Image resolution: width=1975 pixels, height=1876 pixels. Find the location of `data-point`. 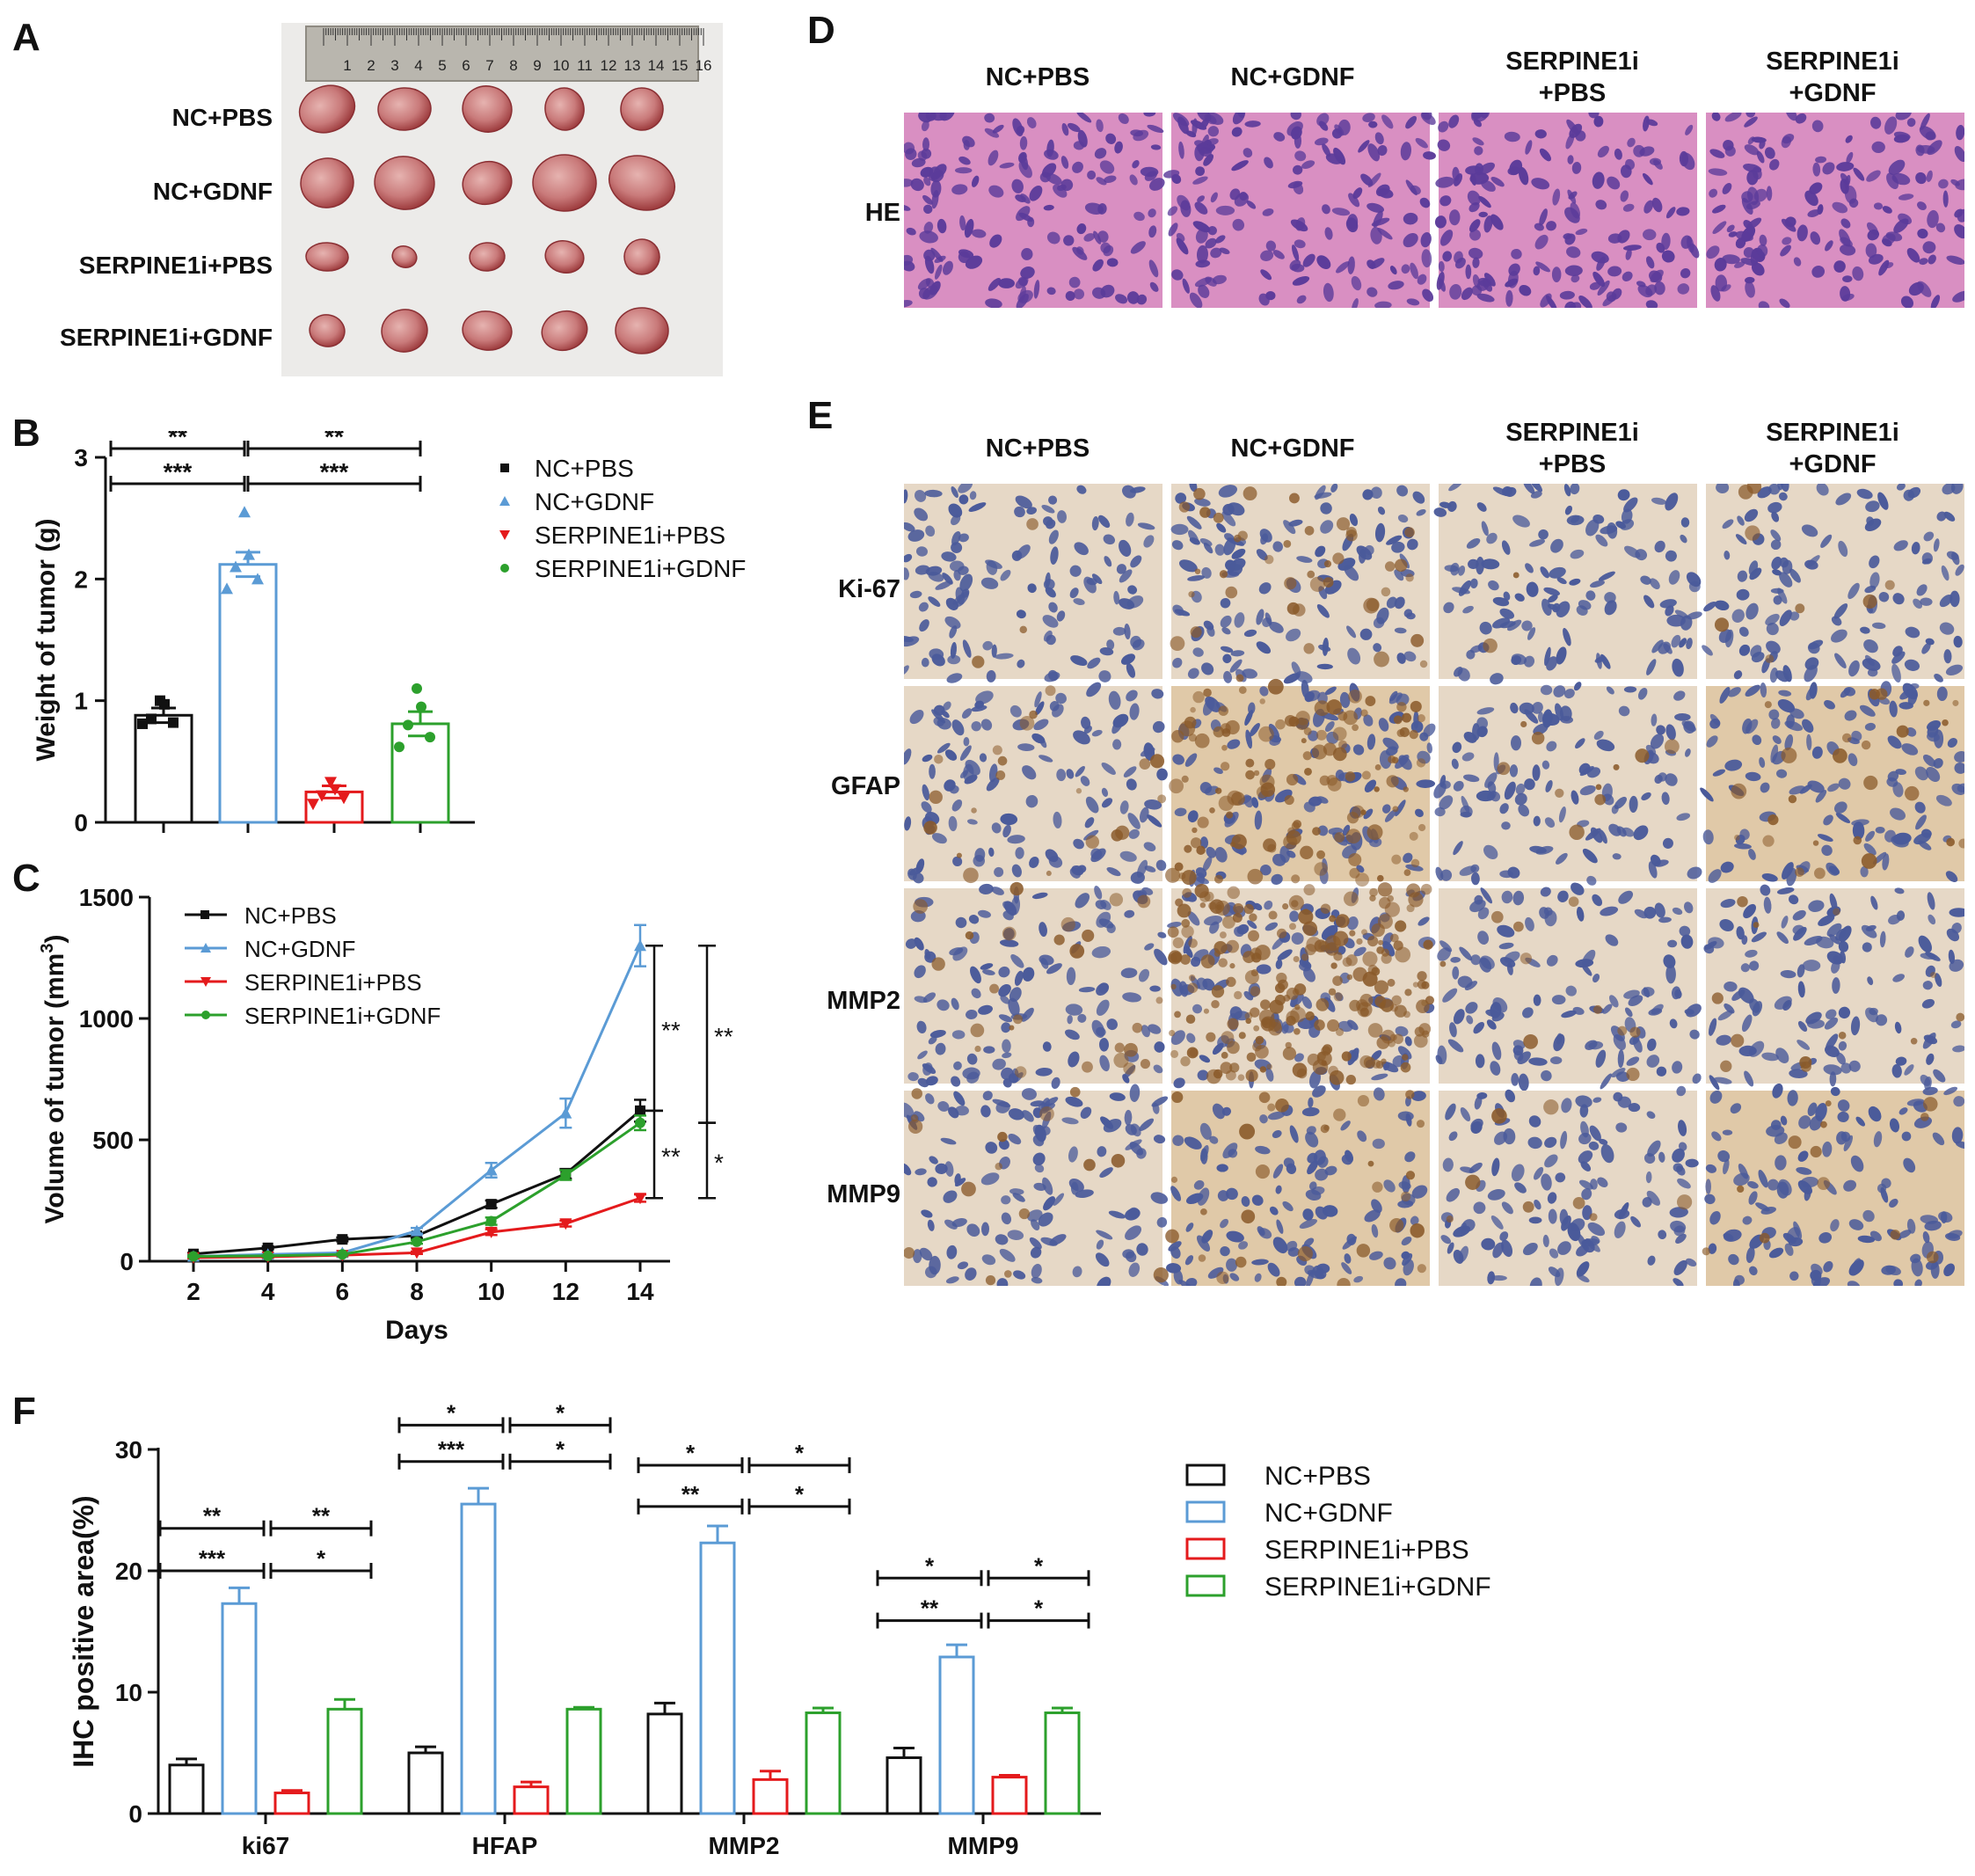

data-point is located at coordinates (342, 1254).